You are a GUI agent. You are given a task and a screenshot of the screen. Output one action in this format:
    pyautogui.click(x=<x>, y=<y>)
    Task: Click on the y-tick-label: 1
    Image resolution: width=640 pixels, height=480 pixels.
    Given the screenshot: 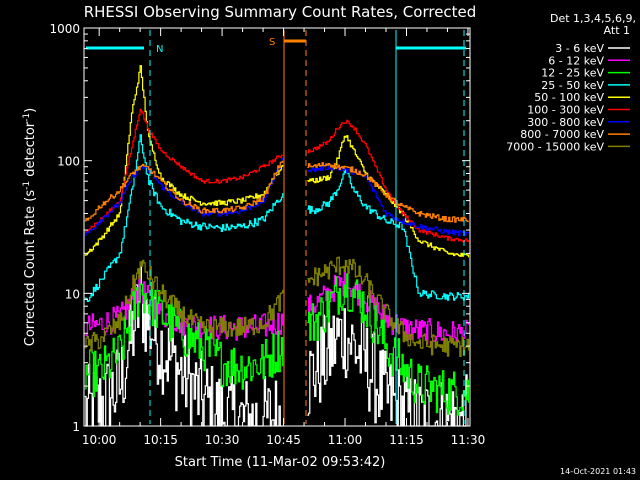 What is the action you would take?
    pyautogui.click(x=76, y=427)
    